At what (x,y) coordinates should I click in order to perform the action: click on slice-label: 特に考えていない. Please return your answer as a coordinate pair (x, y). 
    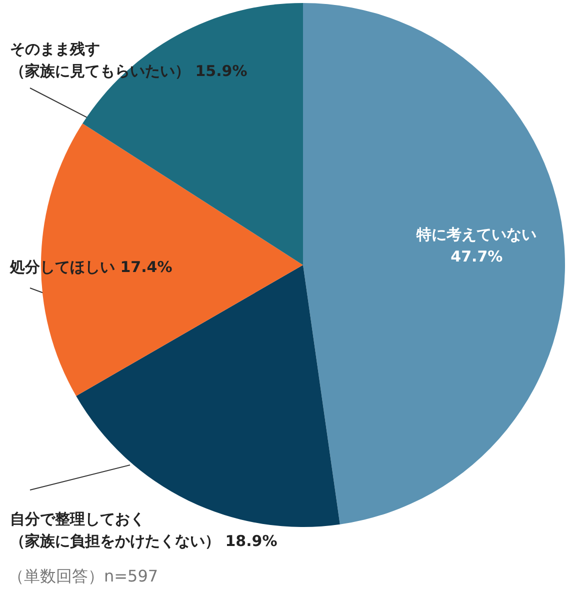
    Looking at the image, I should click on (476, 235).